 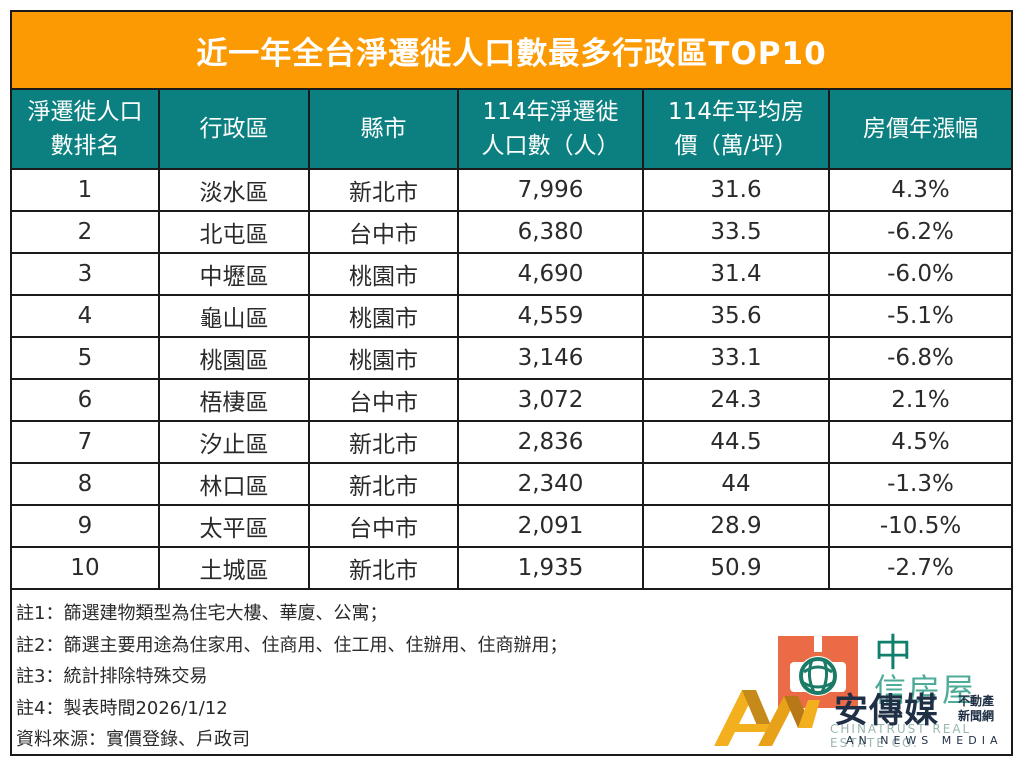 What do you see at coordinates (234, 232) in the screenshot?
I see `cell-district: 北屯區` at bounding box center [234, 232].